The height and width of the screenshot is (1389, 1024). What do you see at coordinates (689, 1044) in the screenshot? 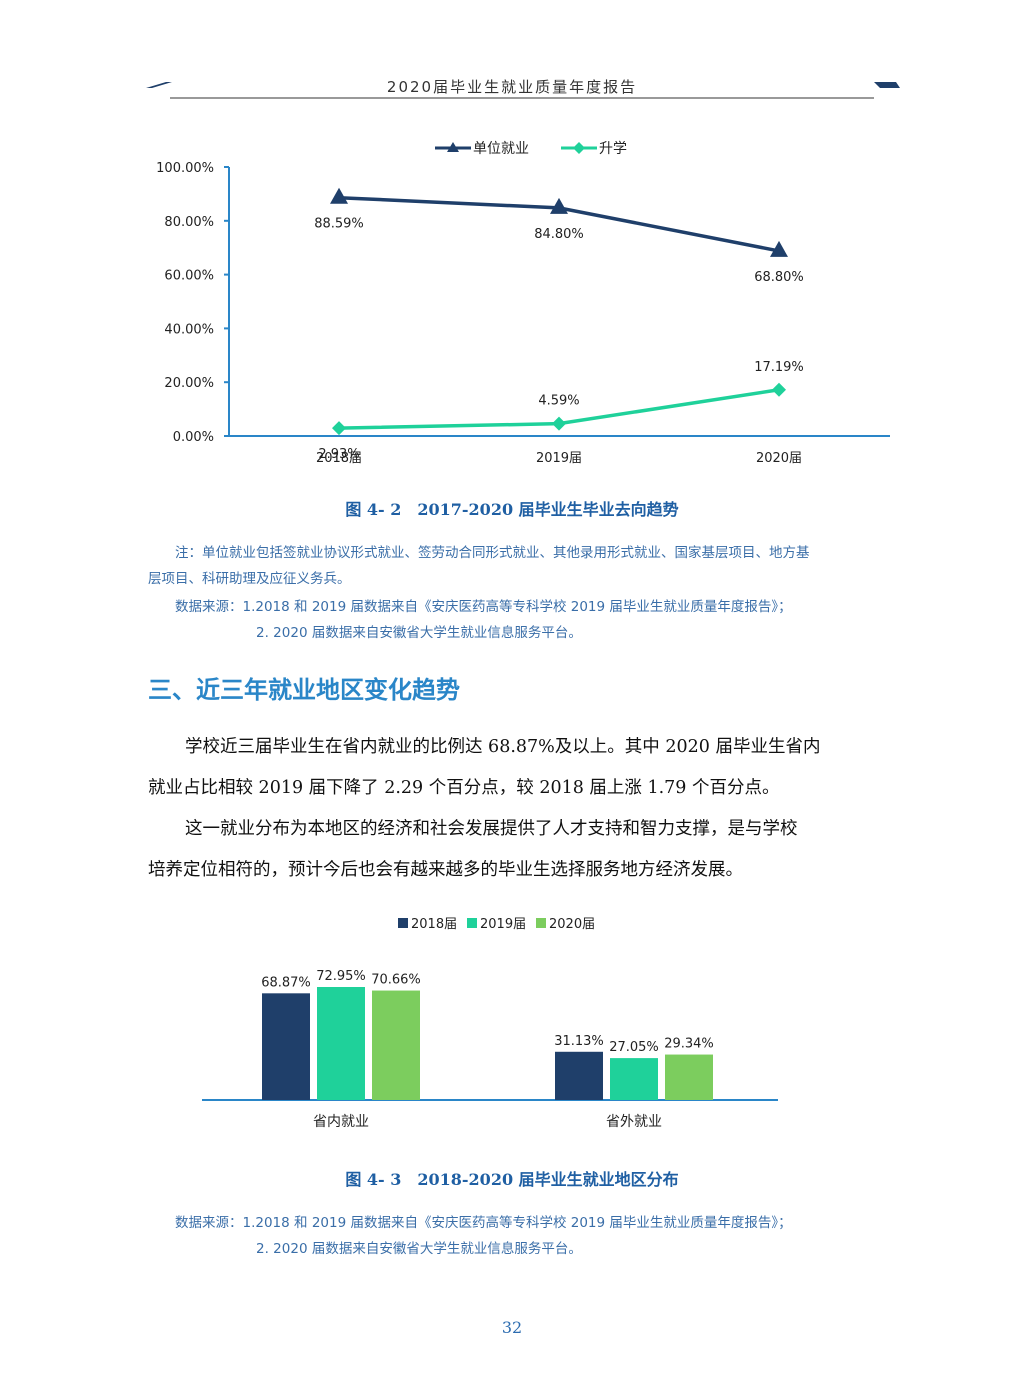
I see `data-label: 29.34%` at bounding box center [689, 1044].